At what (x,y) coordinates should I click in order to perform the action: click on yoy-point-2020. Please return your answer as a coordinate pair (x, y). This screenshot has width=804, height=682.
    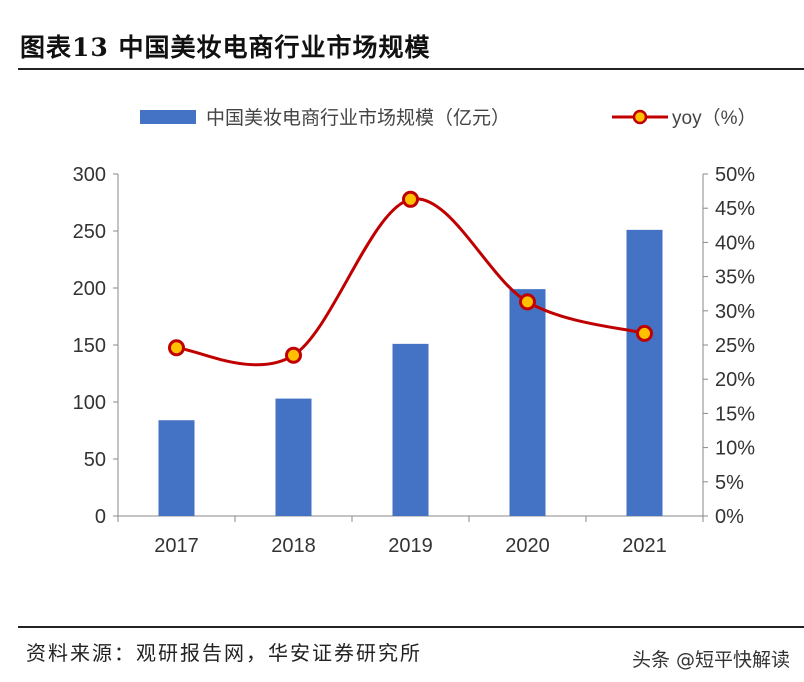
    Looking at the image, I should click on (527, 302).